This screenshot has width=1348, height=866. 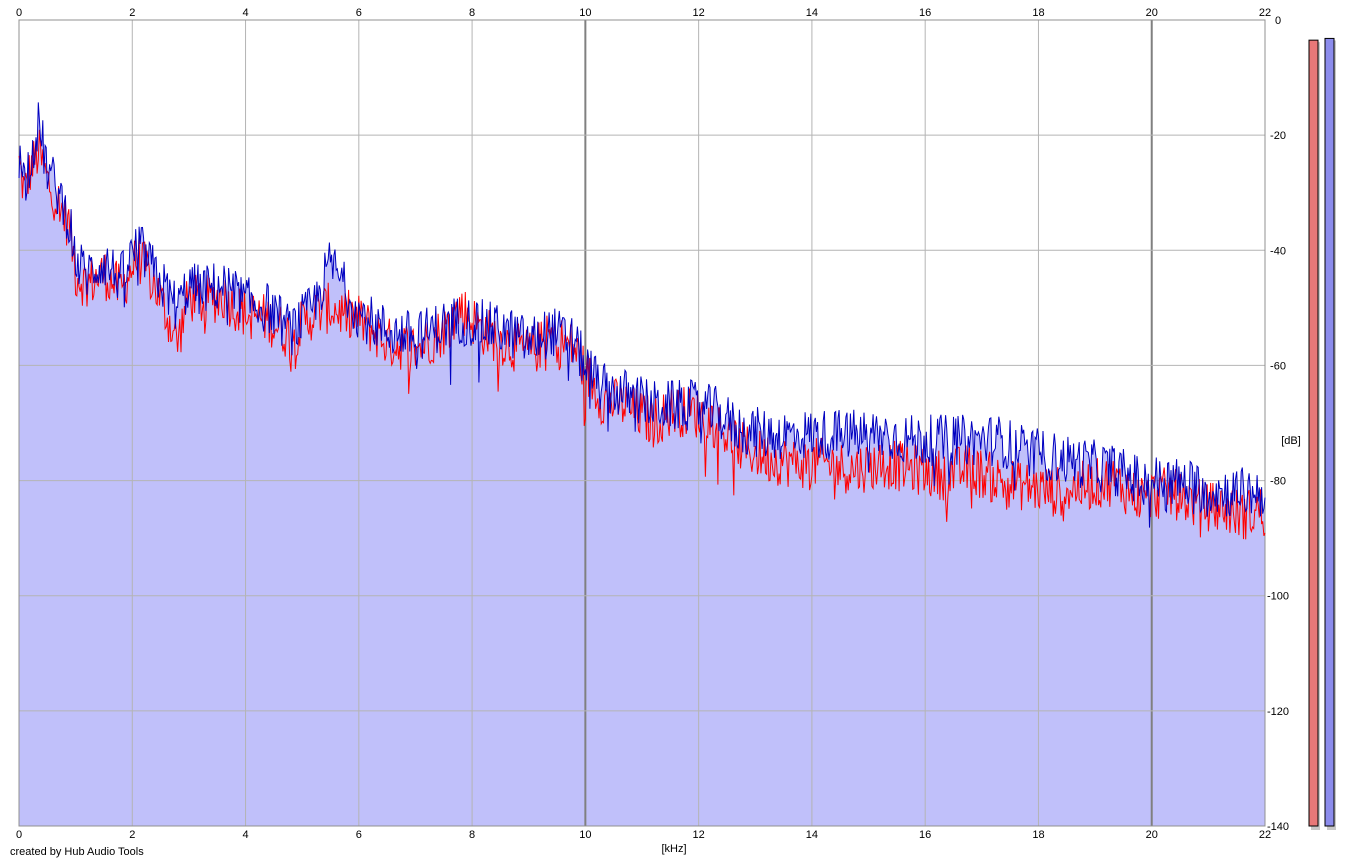 What do you see at coordinates (19, 13) in the screenshot?
I see `x-tick-label-top: 0` at bounding box center [19, 13].